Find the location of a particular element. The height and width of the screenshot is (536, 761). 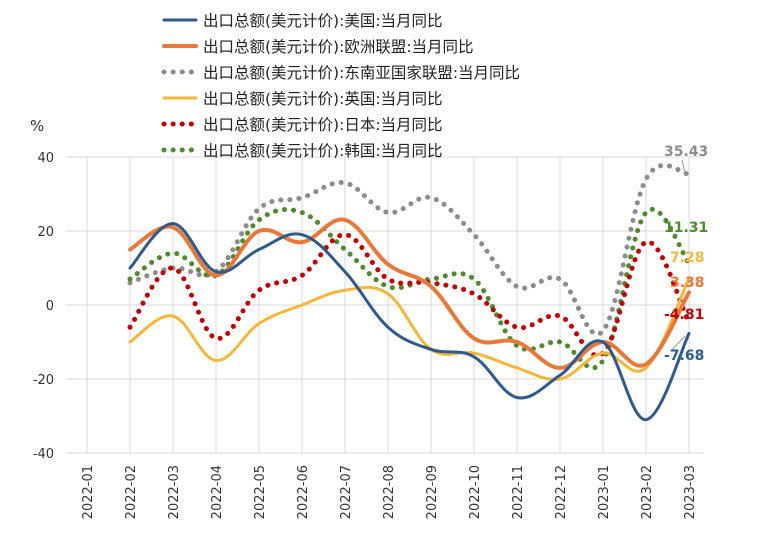

y-tick-label: -20 is located at coordinates (43, 380).